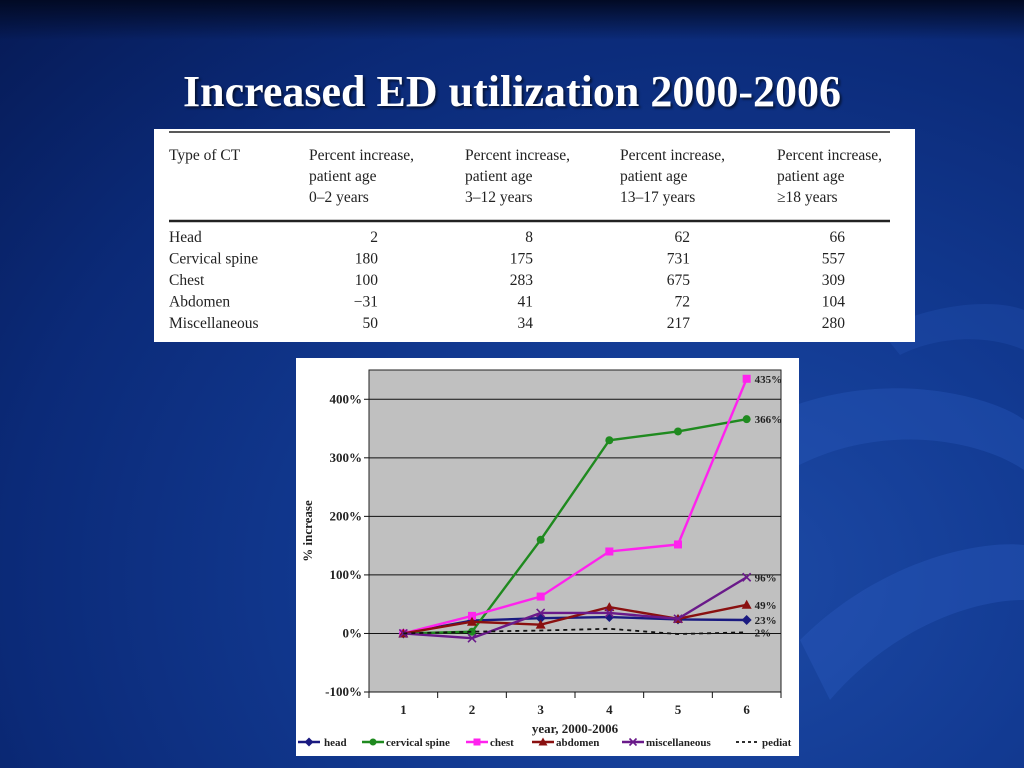 Image resolution: width=1024 pixels, height=768 pixels. I want to click on series-chest: 435%, so click(590, 506).